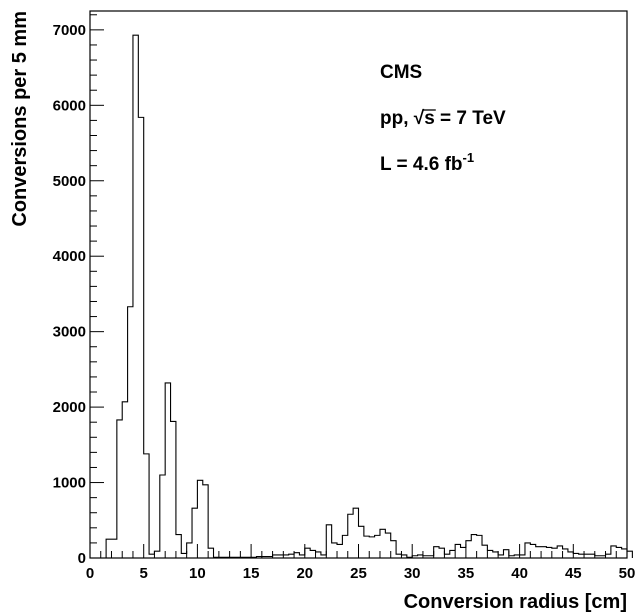 The height and width of the screenshot is (615, 638). What do you see at coordinates (470, 118) in the screenshot?
I see `energy-value: = 7 TeV` at bounding box center [470, 118].